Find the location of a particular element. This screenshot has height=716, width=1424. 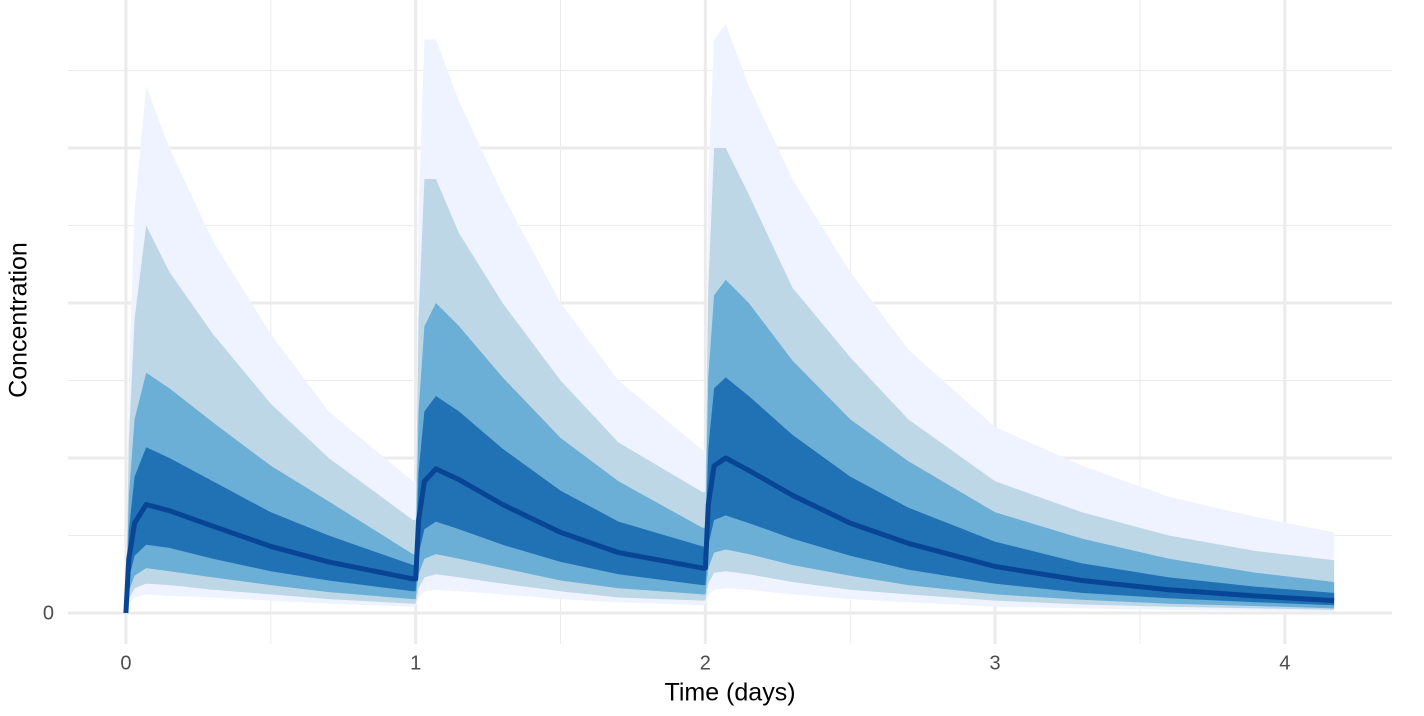

x-tick-label: 1 is located at coordinates (415, 663).